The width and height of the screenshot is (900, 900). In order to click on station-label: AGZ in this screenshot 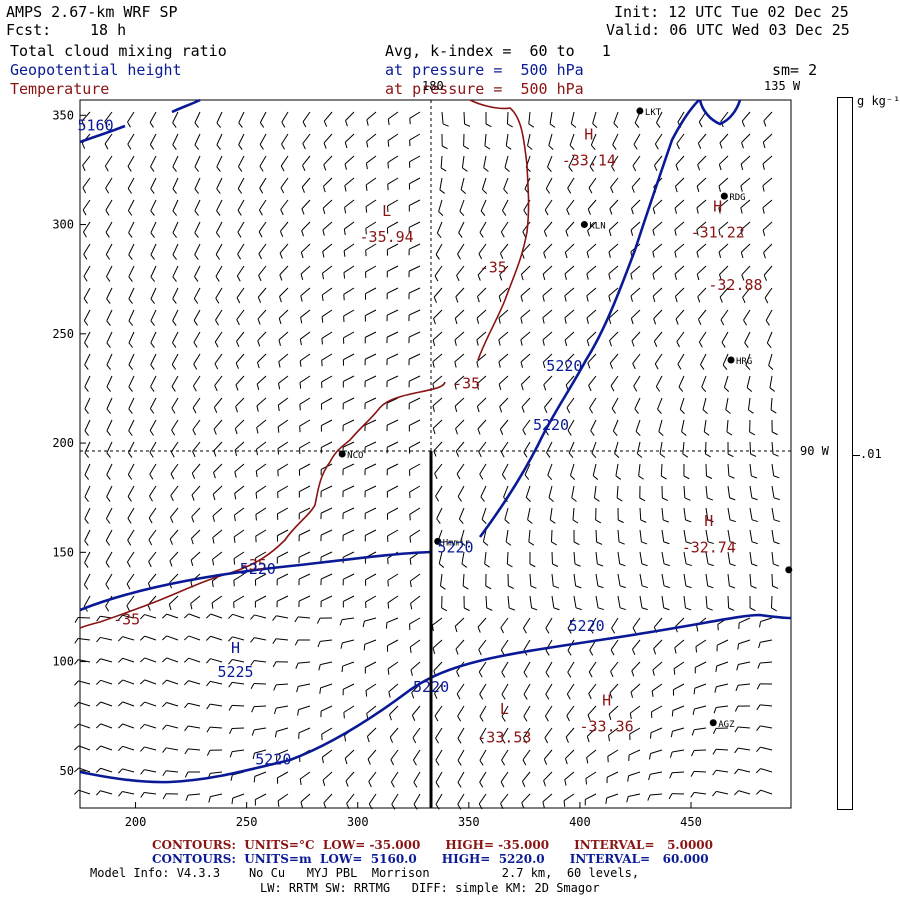, I will do `click(726, 725)`.